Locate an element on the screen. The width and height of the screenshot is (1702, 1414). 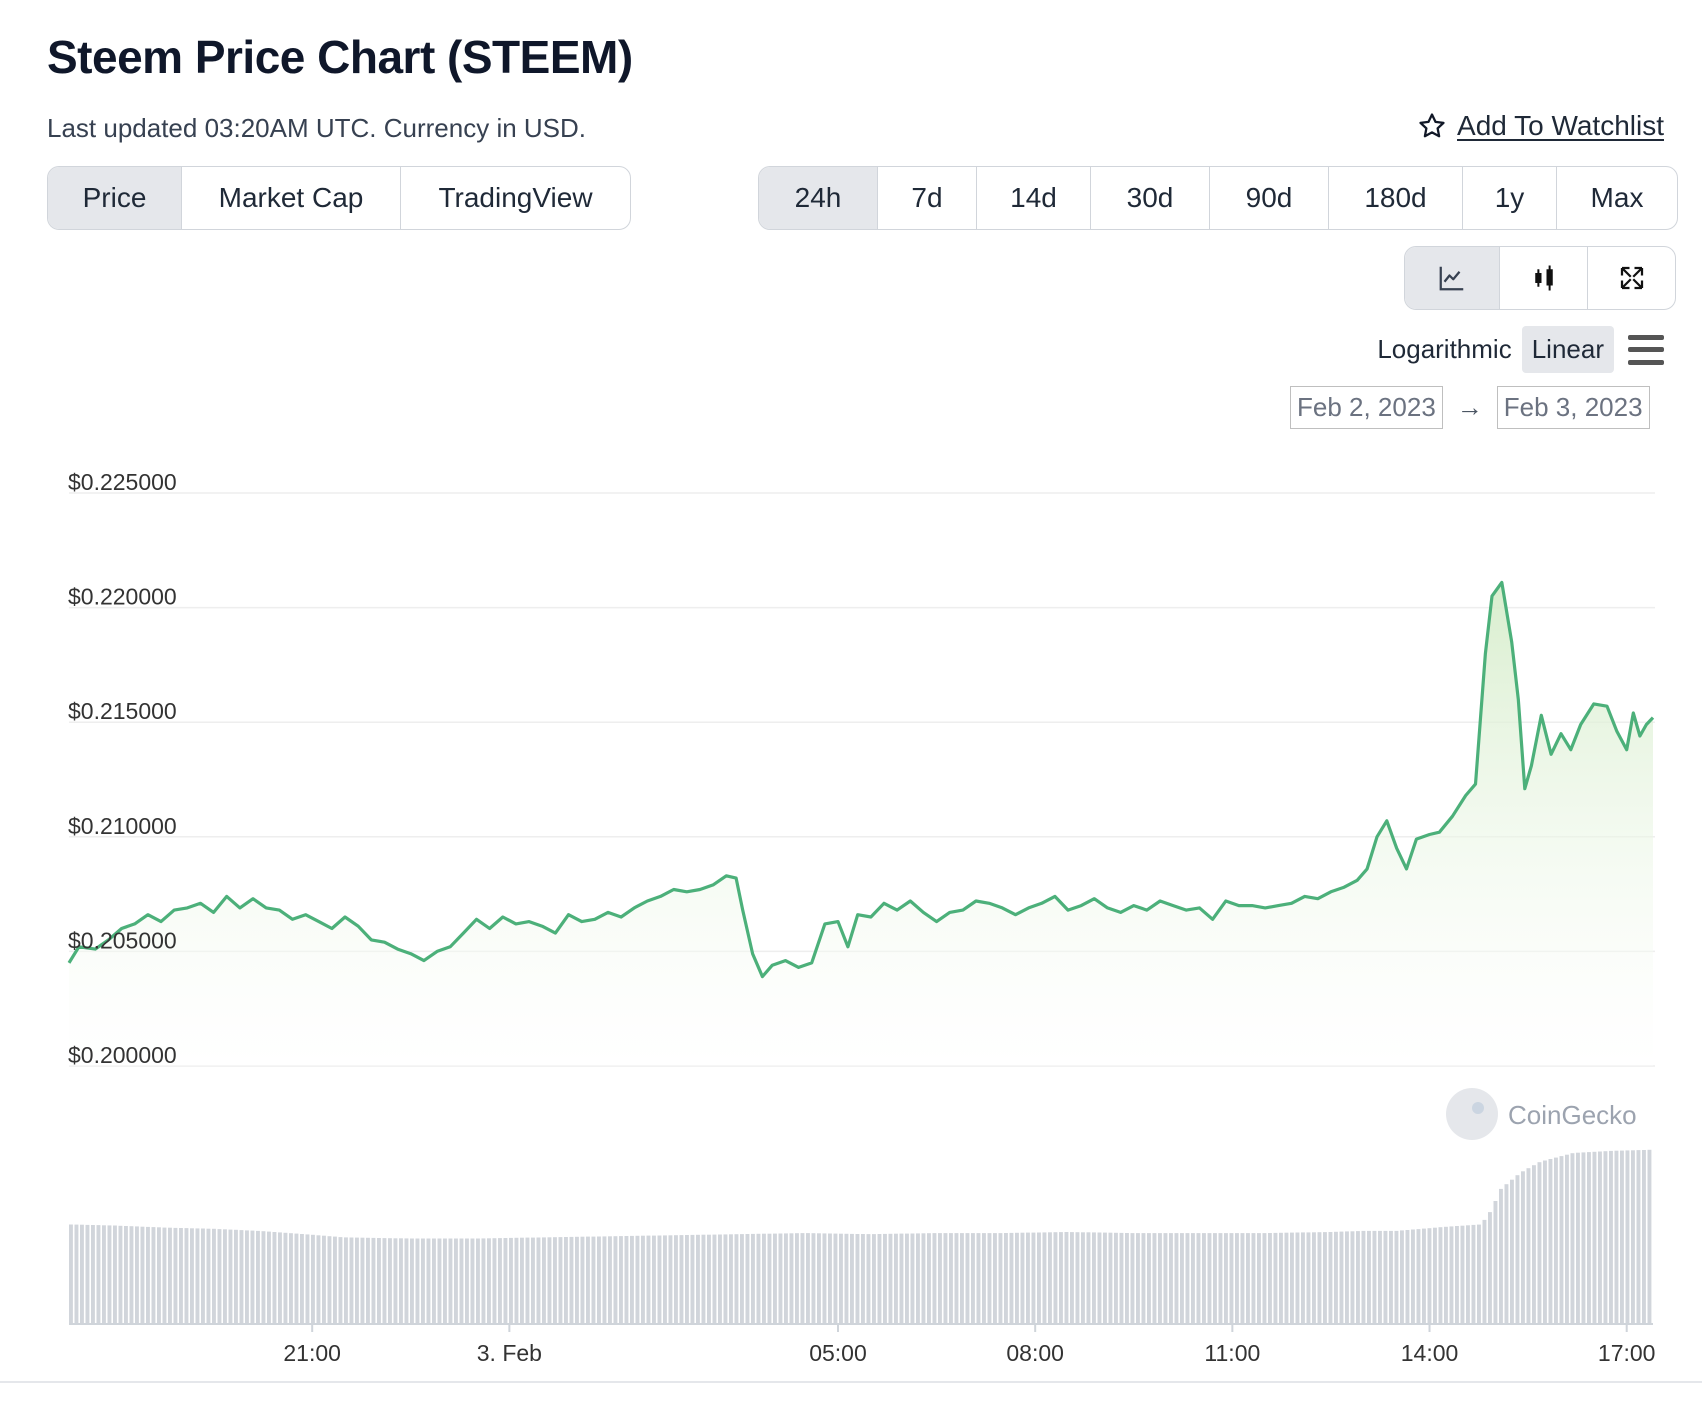
chart-tools is located at coordinates (1540, 278).